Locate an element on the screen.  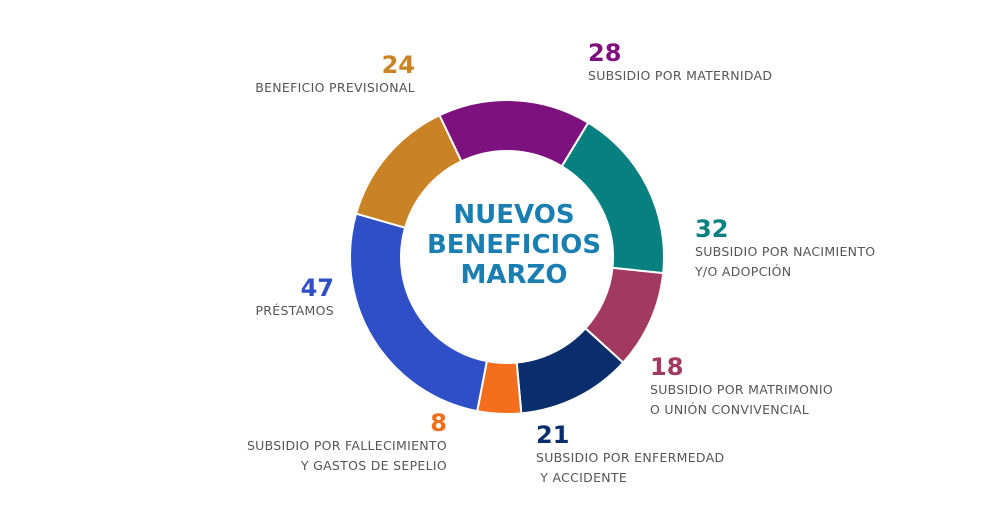
chart-title-line-2: BENEFICIOS is located at coordinates (514, 245).